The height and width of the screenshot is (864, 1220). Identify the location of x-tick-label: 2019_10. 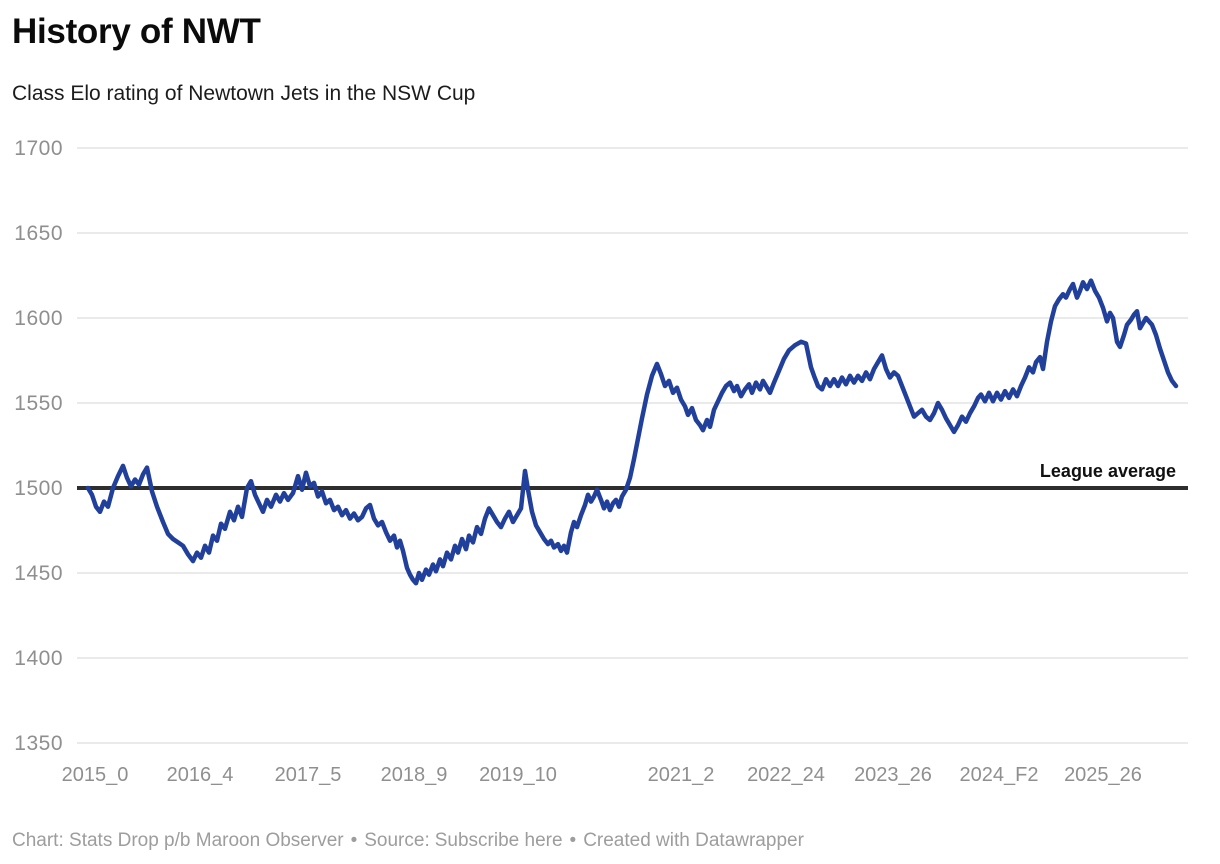
(518, 775).